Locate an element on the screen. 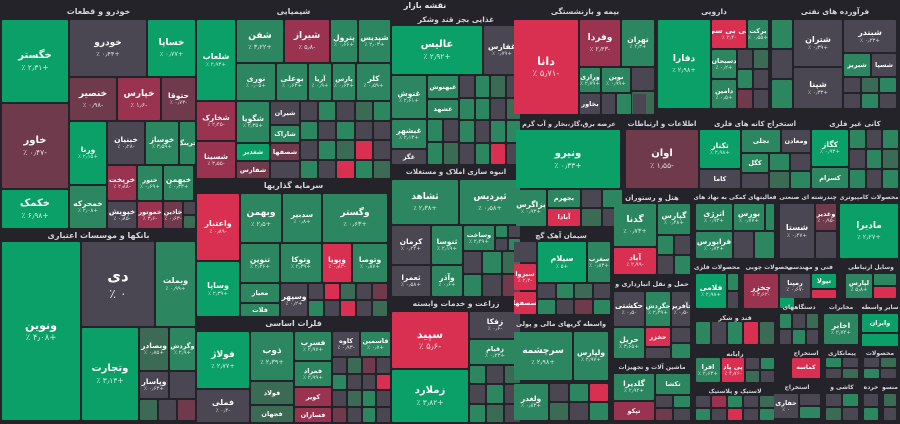 The width and height of the screenshot is (900, 424). stock-cell: شگویا +۲٫۳۵ ٪ is located at coordinates (253, 122).